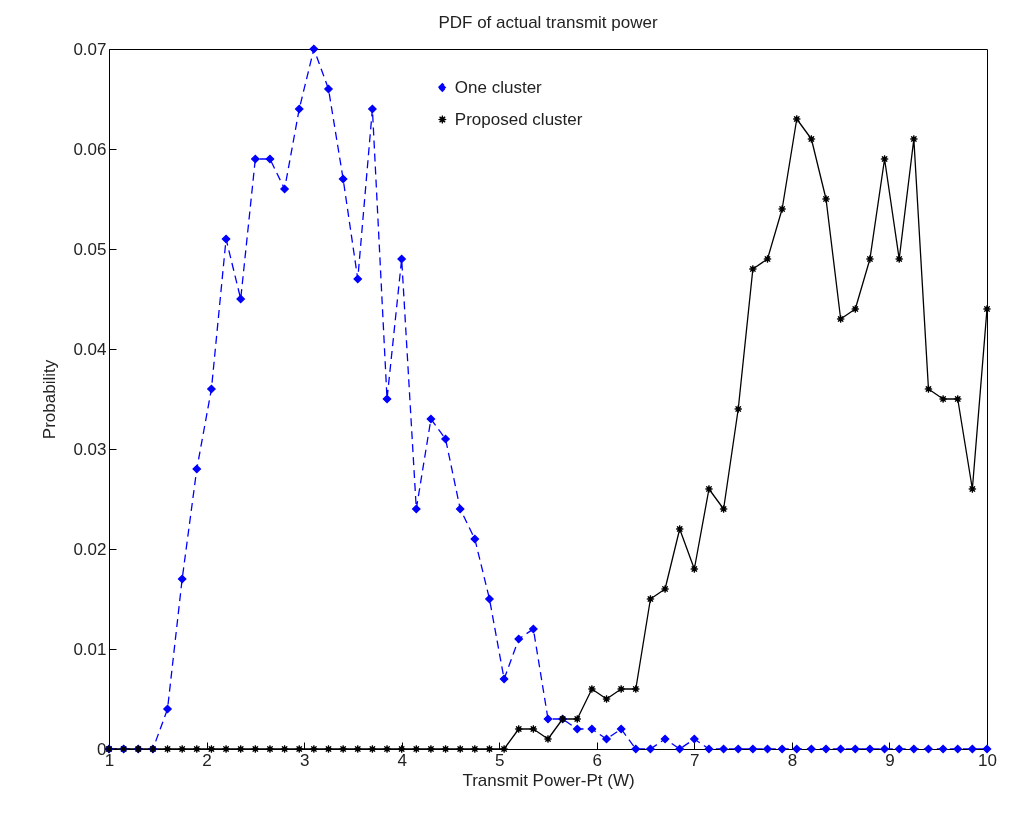 The image size is (1015, 823). I want to click on x-tick-label: 9, so click(890, 760).